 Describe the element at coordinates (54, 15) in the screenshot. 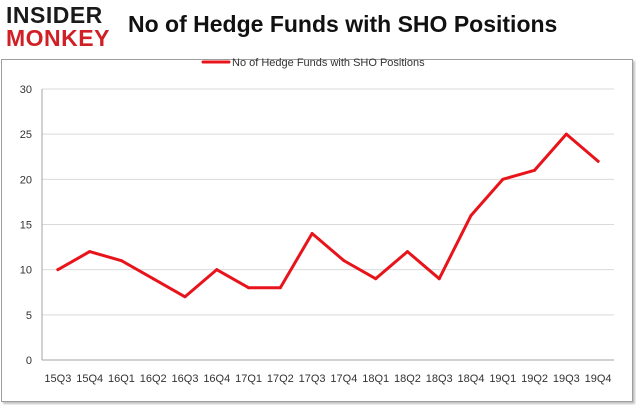

I see `logo-line-1: INSIDER` at that location.